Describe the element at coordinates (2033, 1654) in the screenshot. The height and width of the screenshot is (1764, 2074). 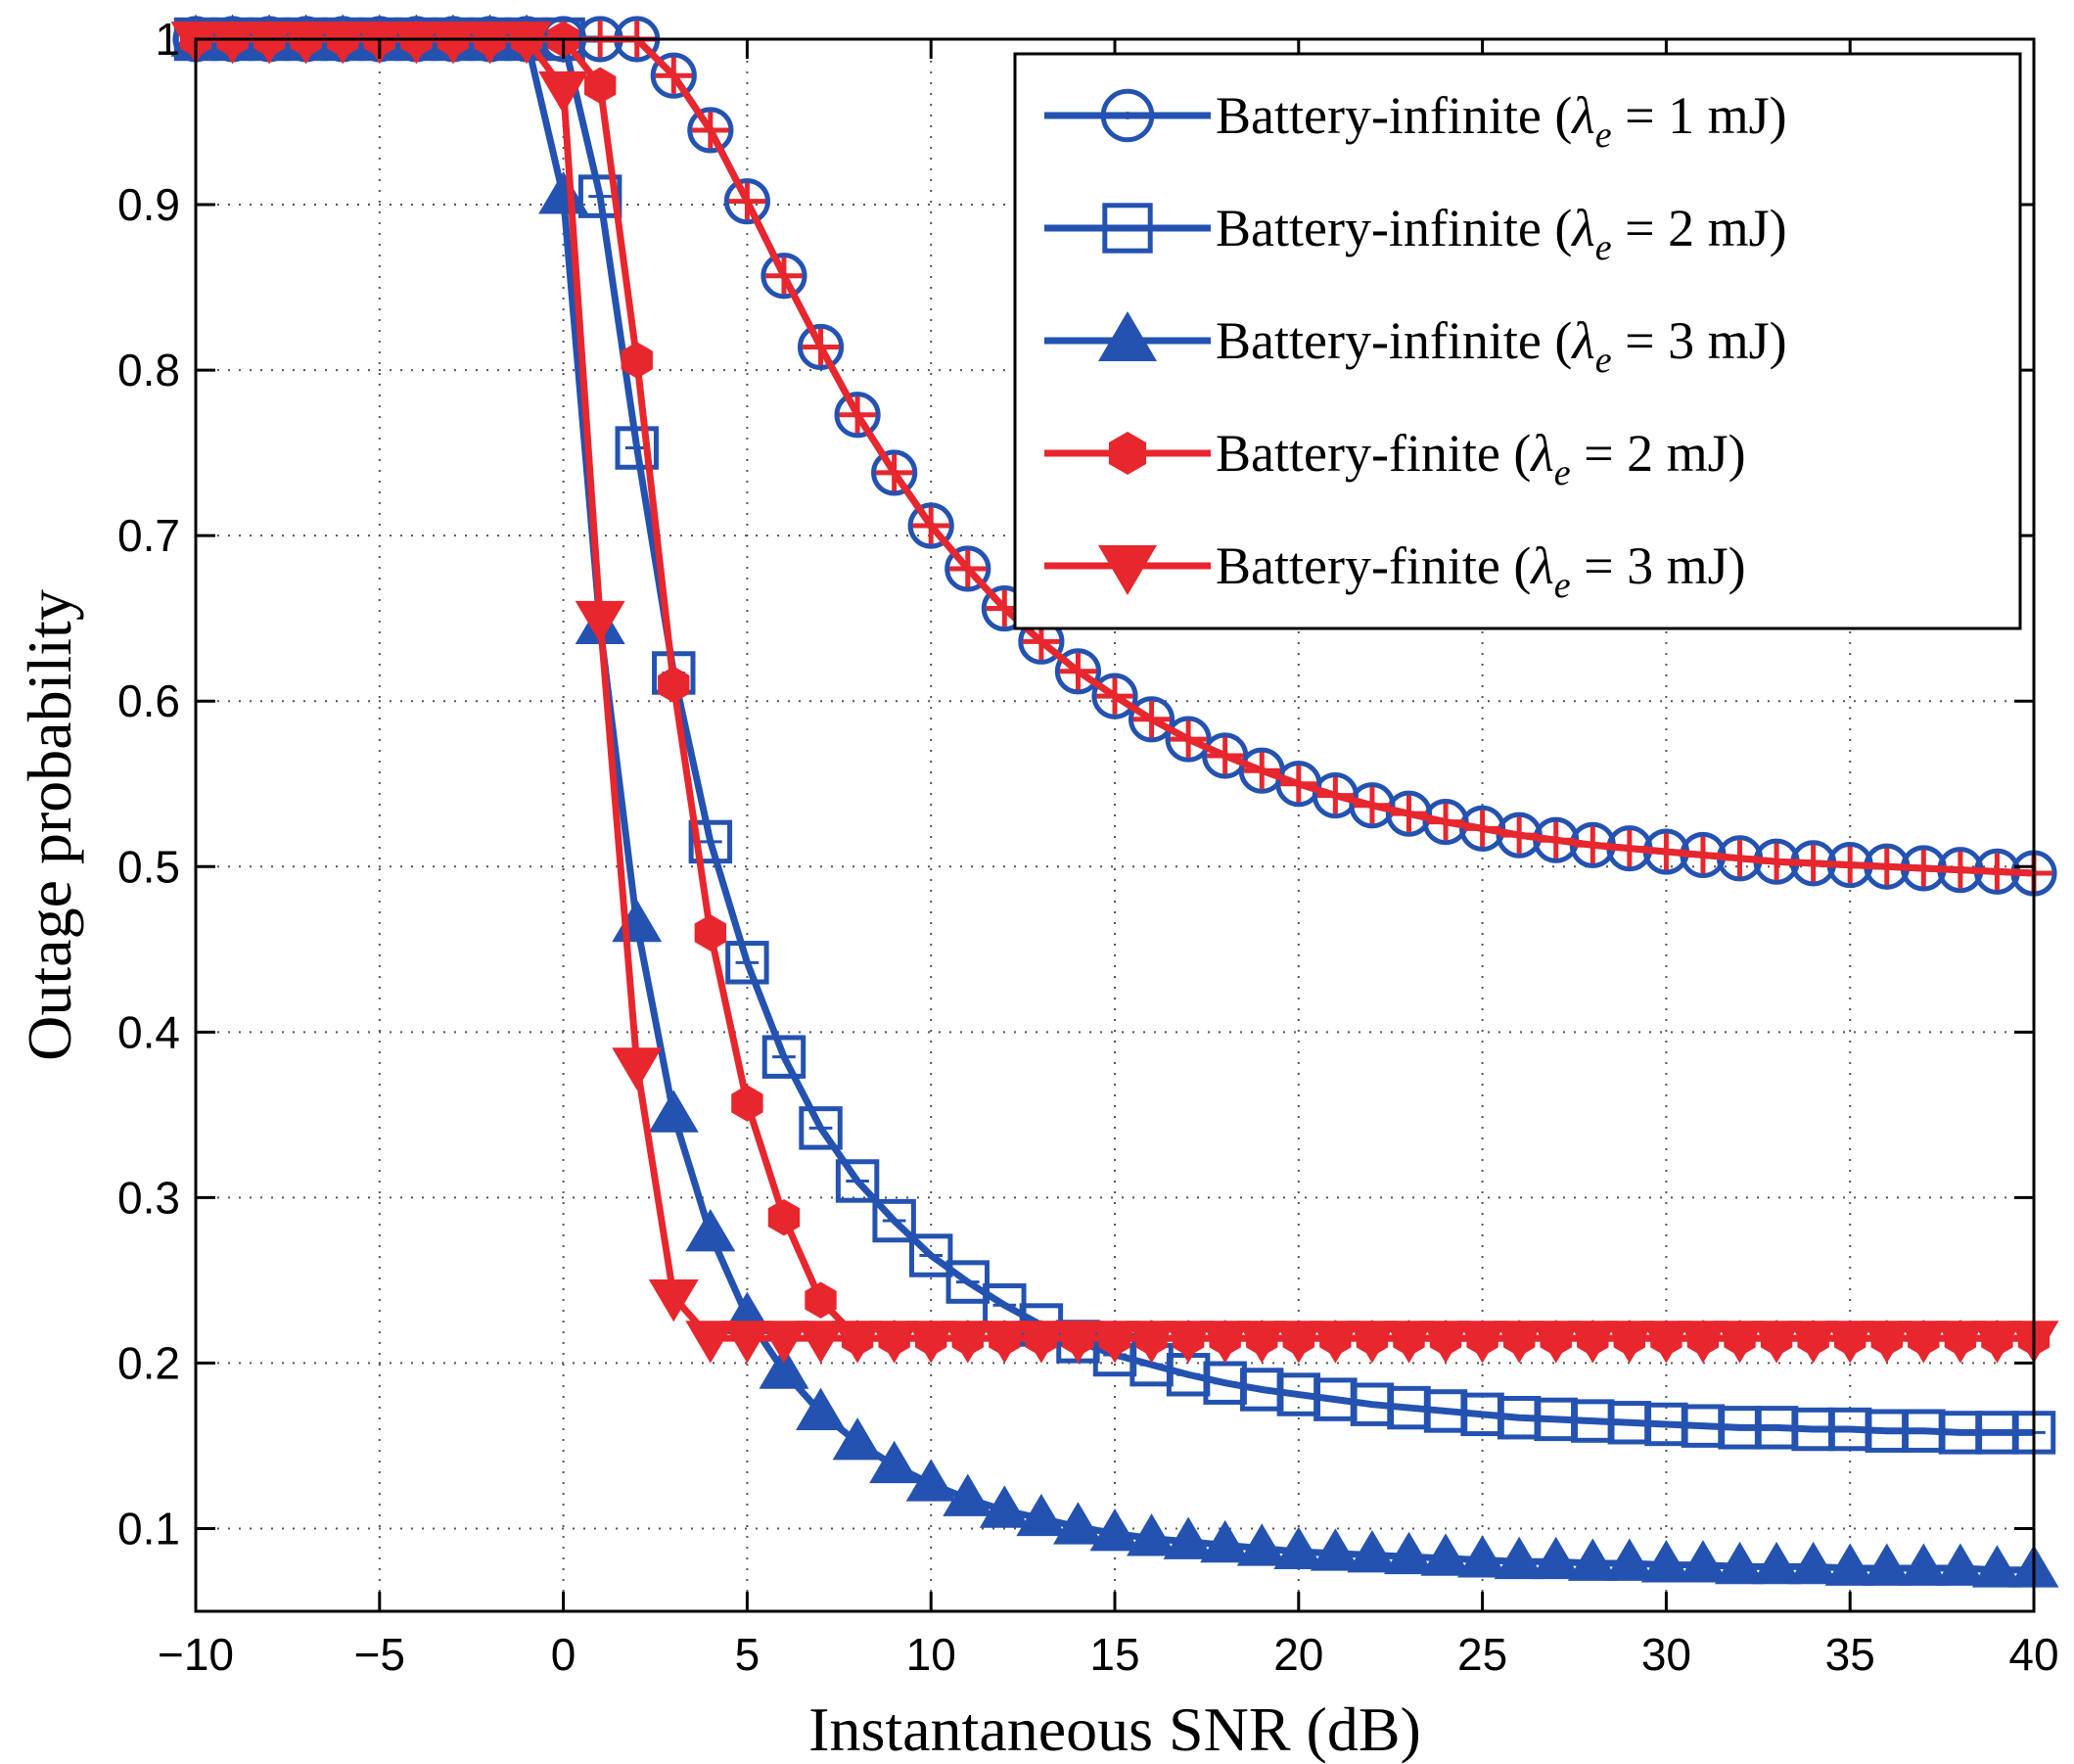
I see `x-tick-label: 40` at that location.